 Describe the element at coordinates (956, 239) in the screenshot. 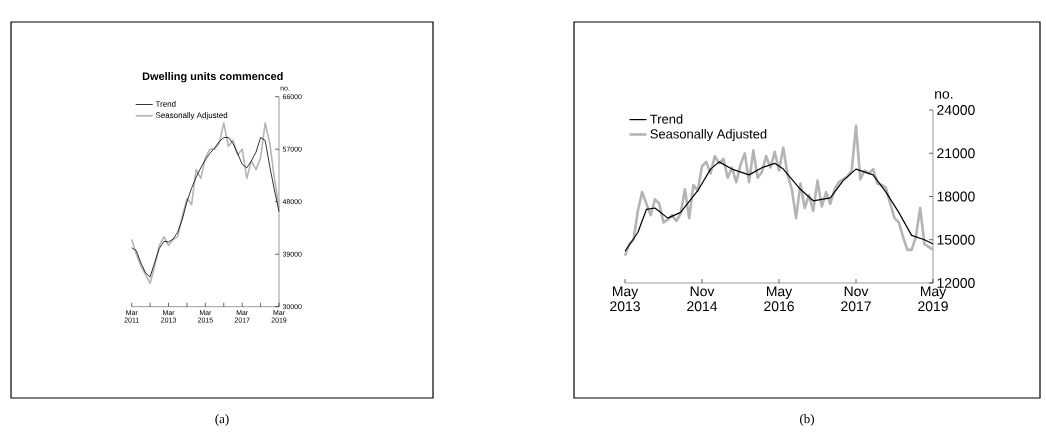

I see `y-tick-label: 15000` at that location.